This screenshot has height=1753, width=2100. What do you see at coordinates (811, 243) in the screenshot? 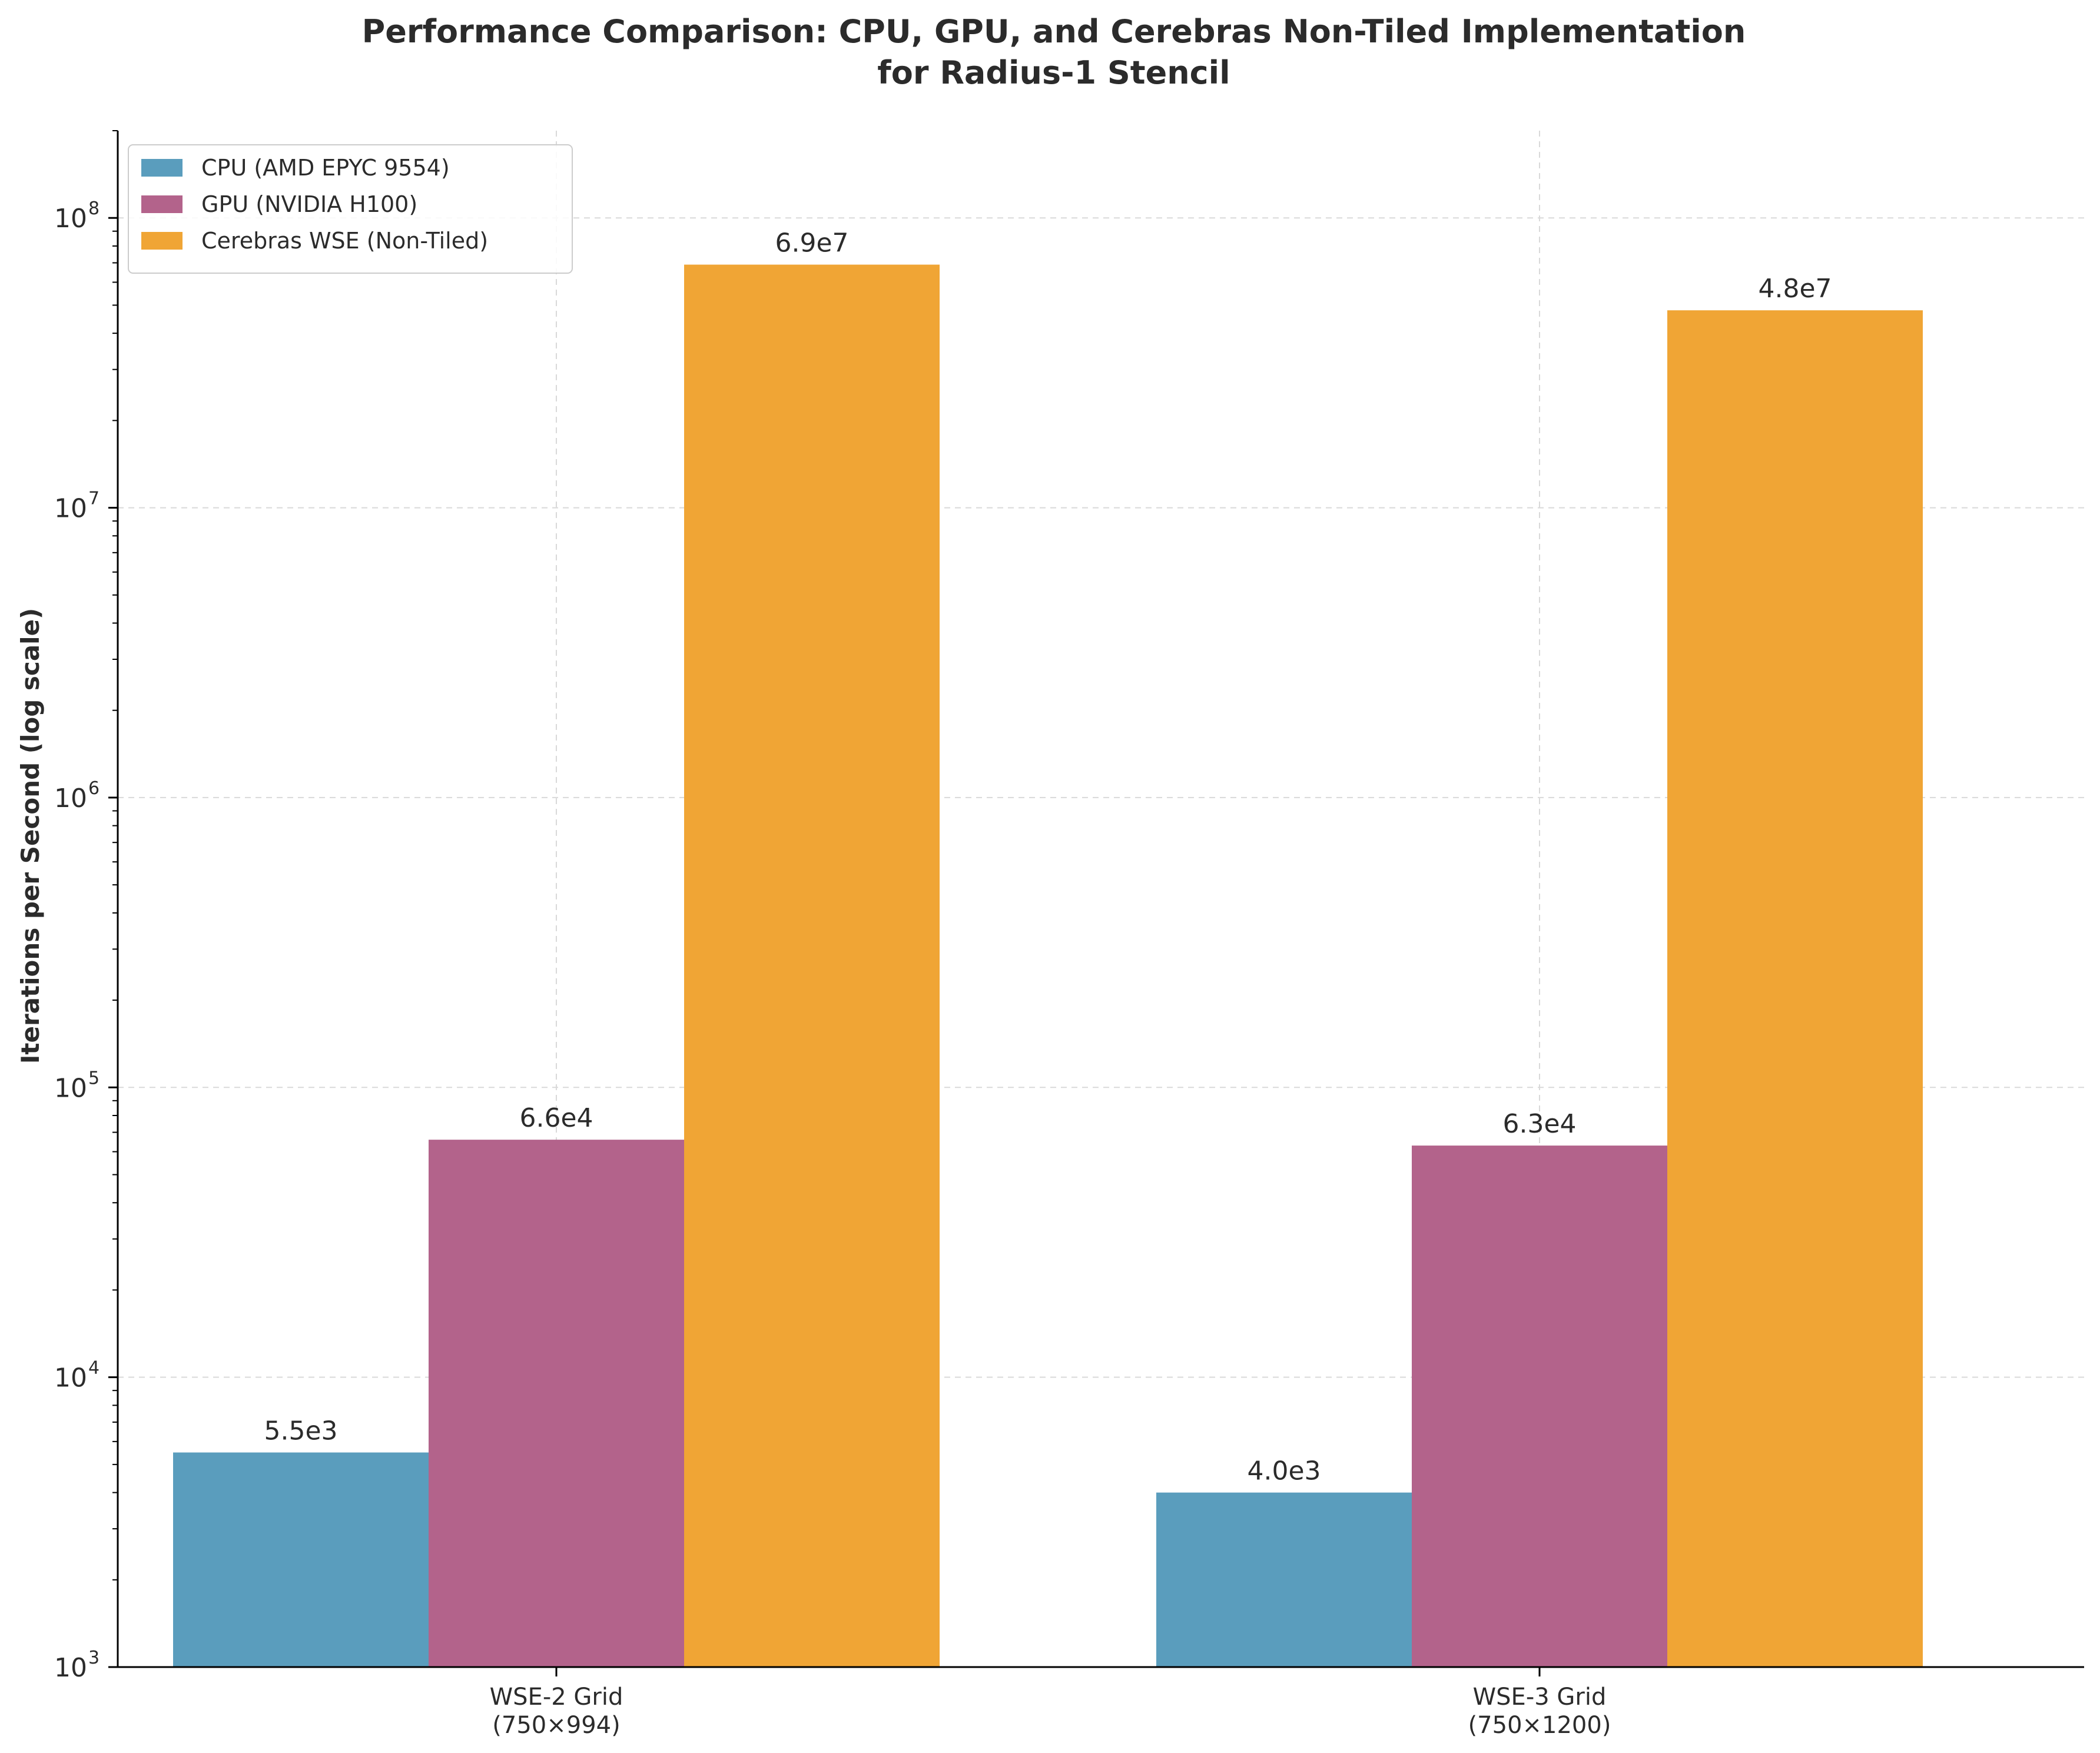
I see `data-label: 6.9e7` at bounding box center [811, 243].